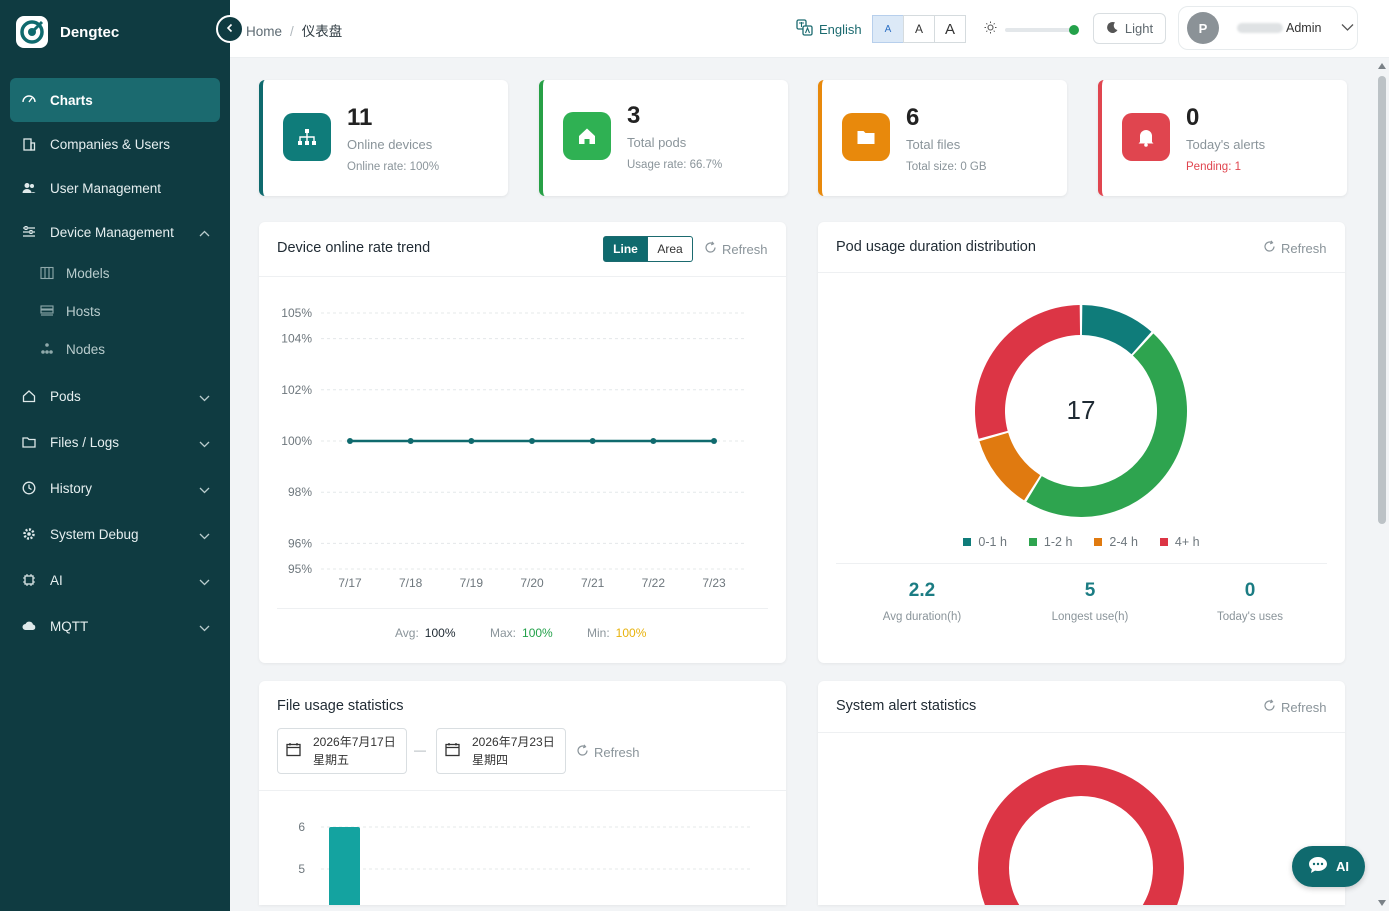 Image resolution: width=1389 pixels, height=911 pixels. I want to click on stat-value: 11, so click(360, 117).